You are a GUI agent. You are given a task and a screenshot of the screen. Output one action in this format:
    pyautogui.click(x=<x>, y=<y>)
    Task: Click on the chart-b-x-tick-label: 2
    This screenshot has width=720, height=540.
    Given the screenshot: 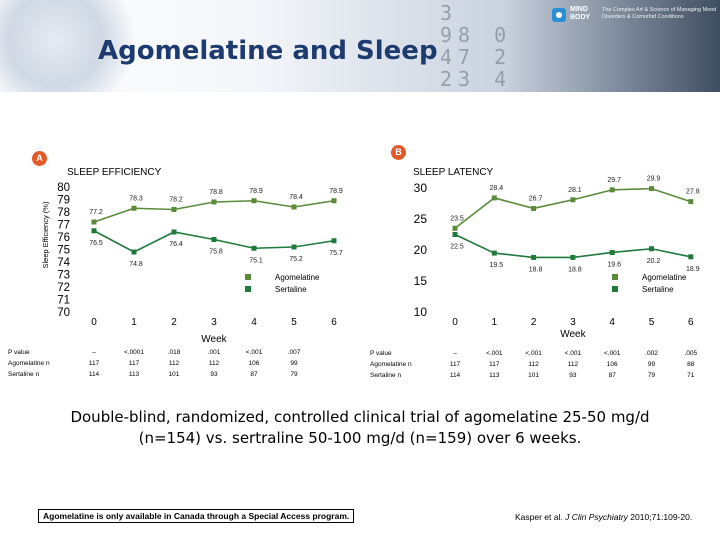 What is the action you would take?
    pyautogui.click(x=534, y=322)
    